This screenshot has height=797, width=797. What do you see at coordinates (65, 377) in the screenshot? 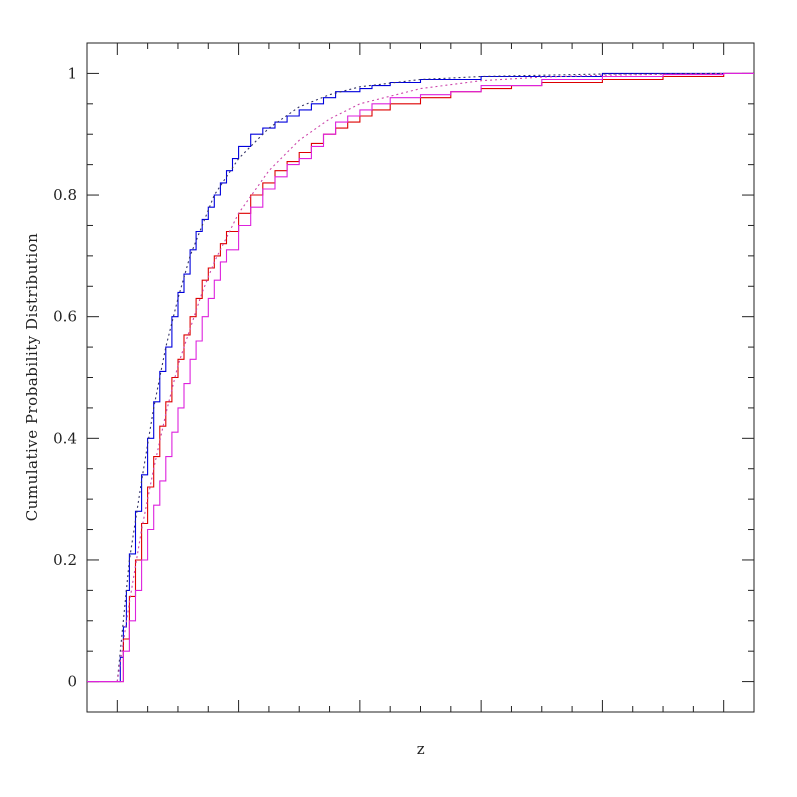
I see `y-tick-labels: 0 0.2 0.4 0.6 0.8 1` at bounding box center [65, 377].